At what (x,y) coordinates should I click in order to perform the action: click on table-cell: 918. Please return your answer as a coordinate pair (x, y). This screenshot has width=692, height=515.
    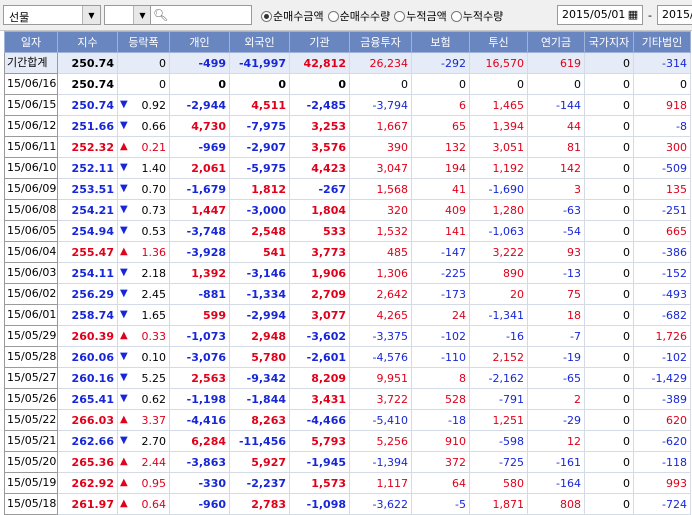
    Looking at the image, I should click on (662, 105).